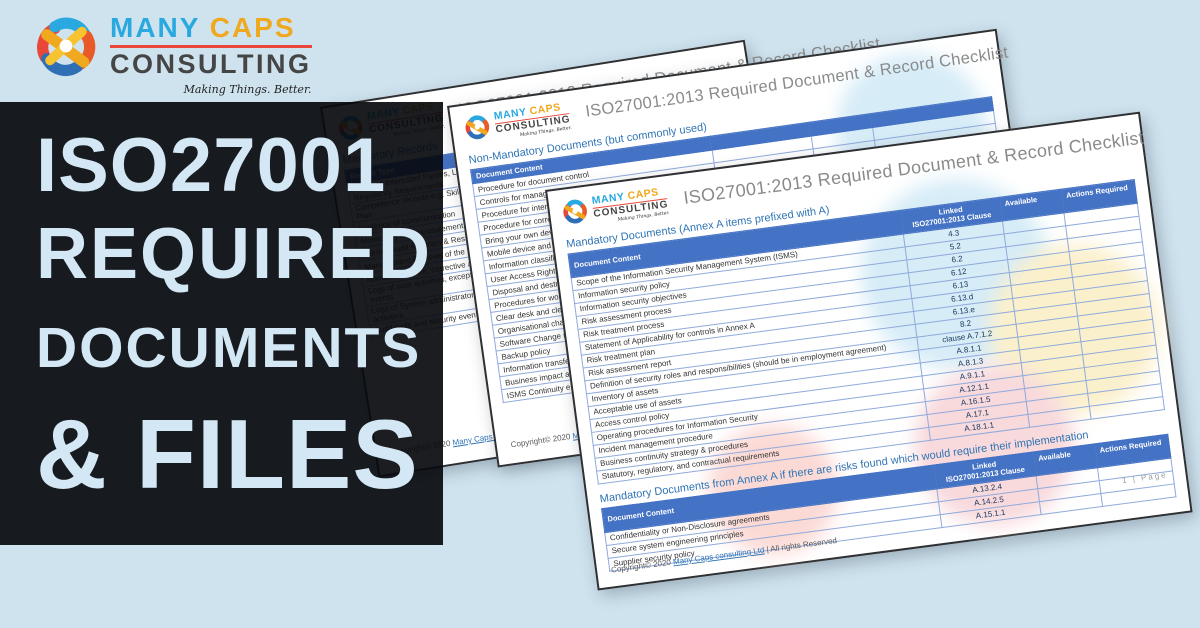 This screenshot has width=1200, height=628. I want to click on copyright-text: Copyright© 2020, so click(542, 440).